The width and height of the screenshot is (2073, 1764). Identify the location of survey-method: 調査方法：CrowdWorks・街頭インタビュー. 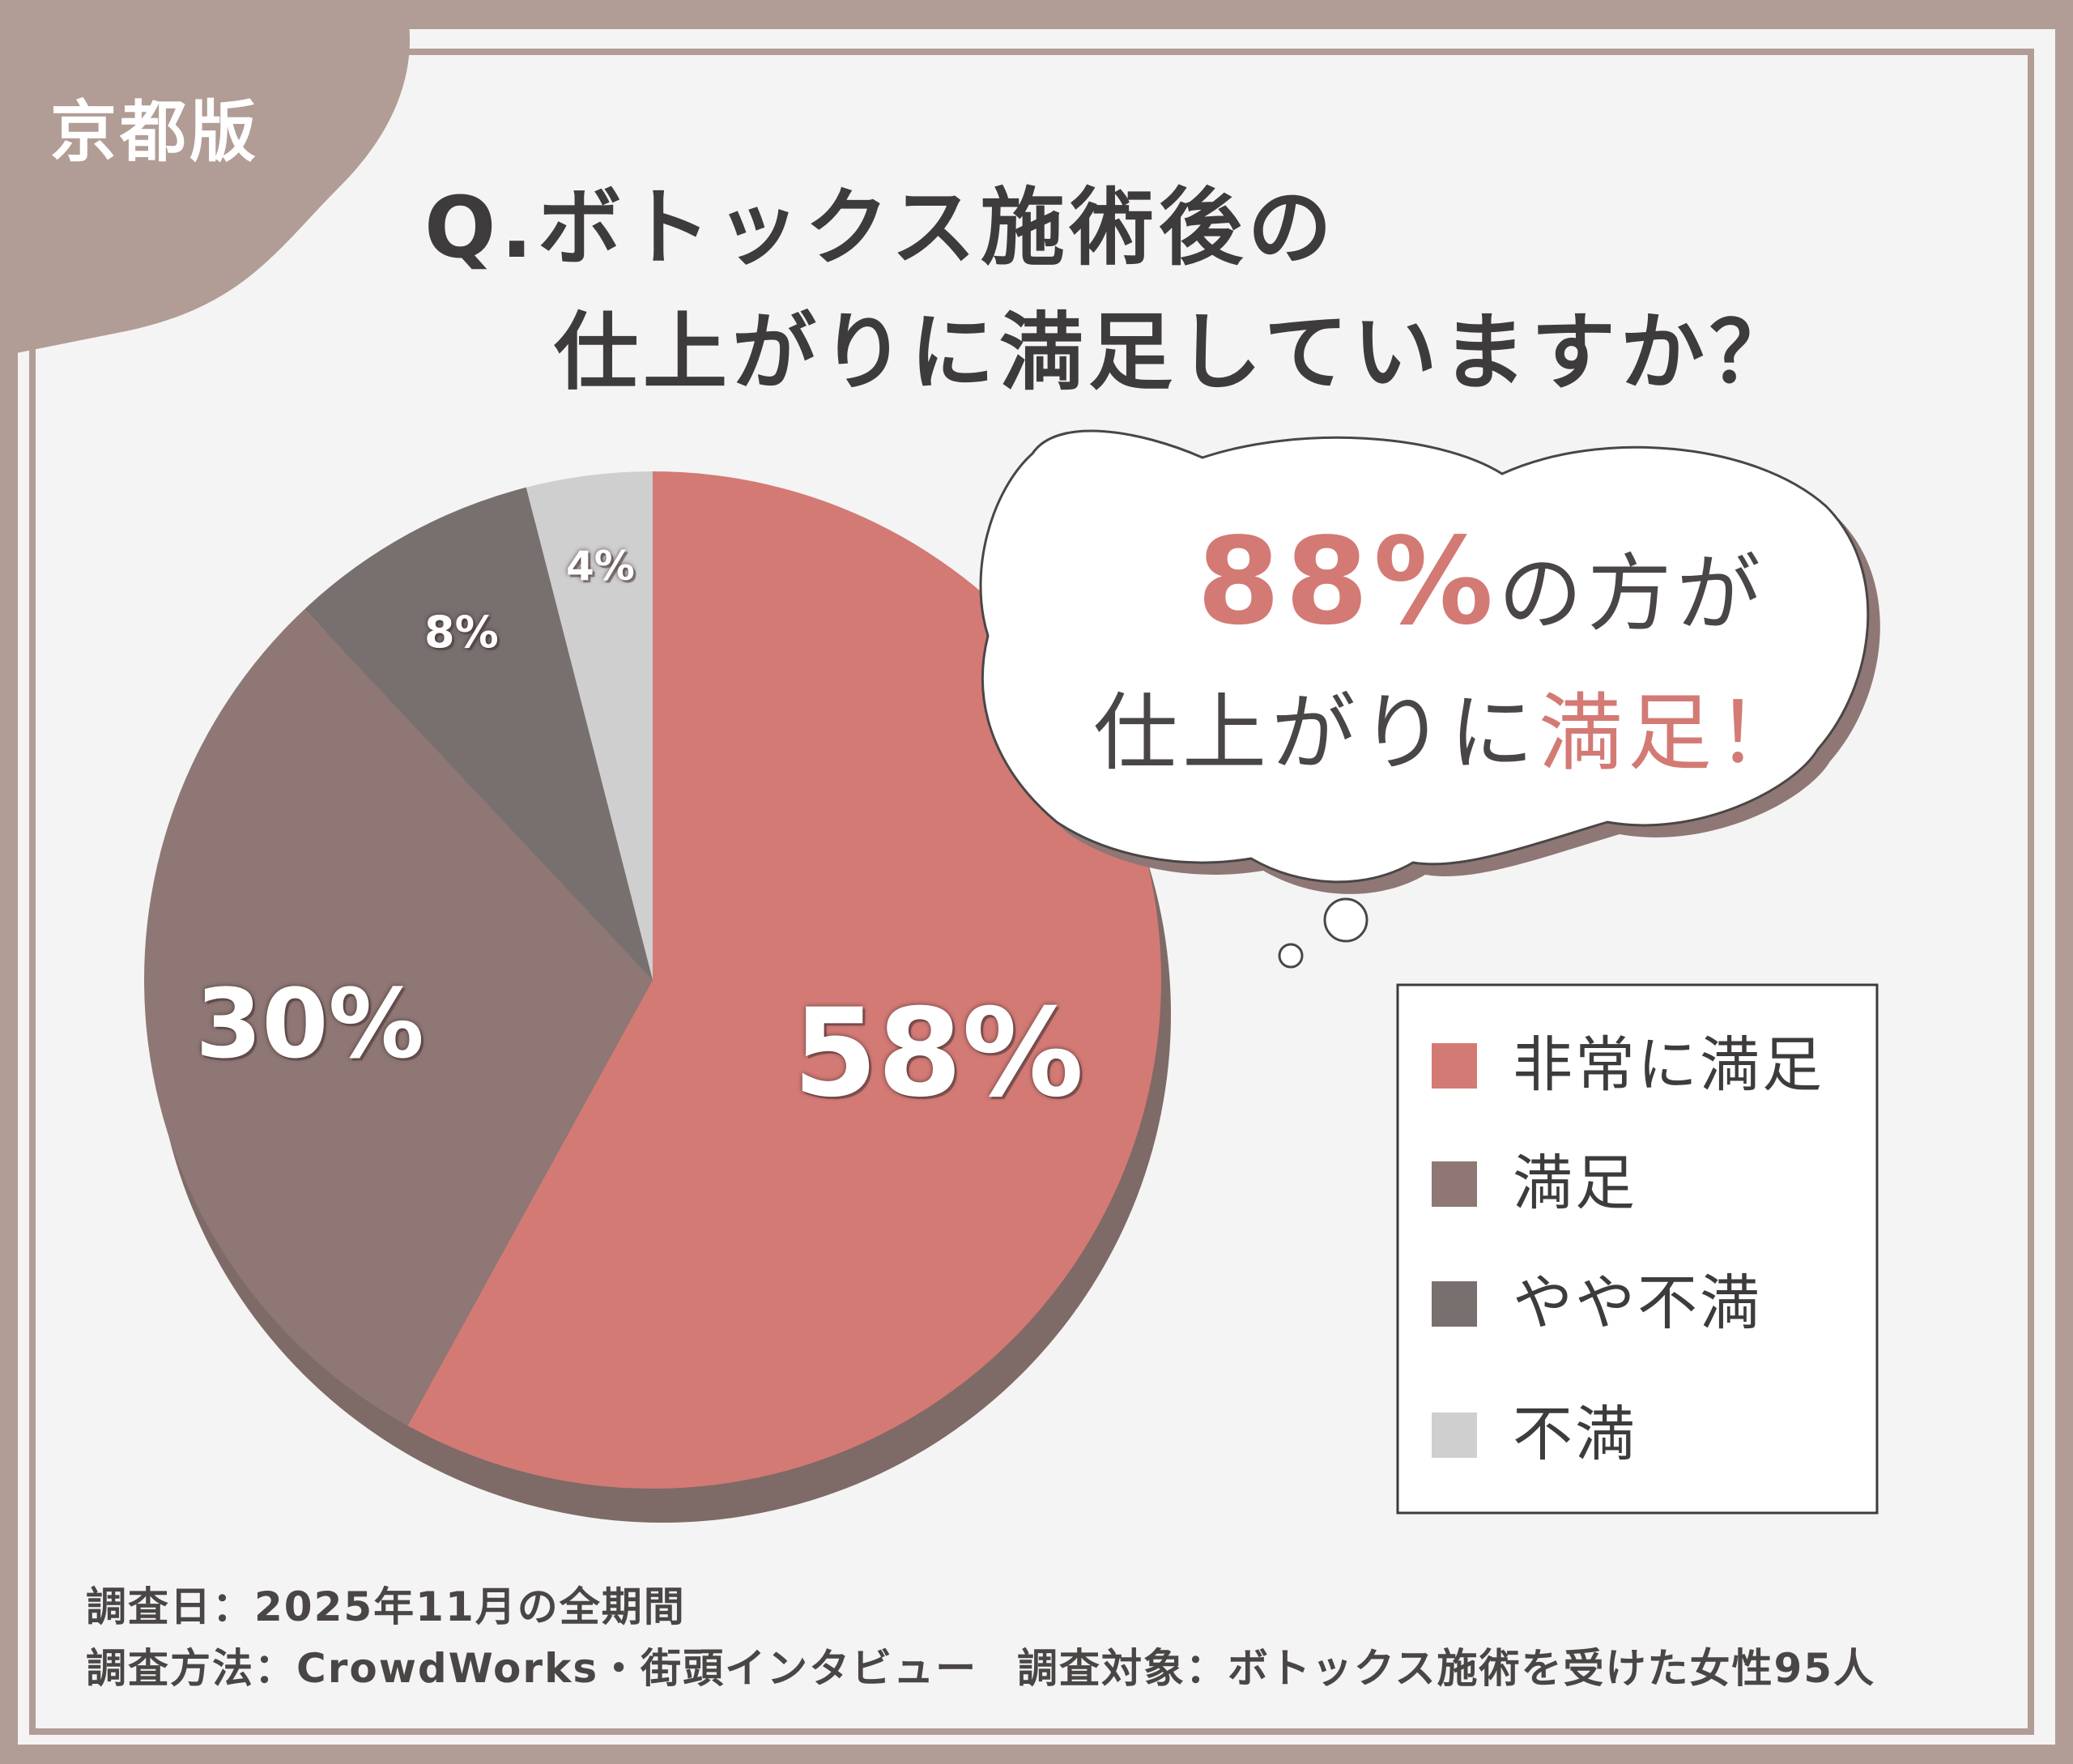
(532, 1668).